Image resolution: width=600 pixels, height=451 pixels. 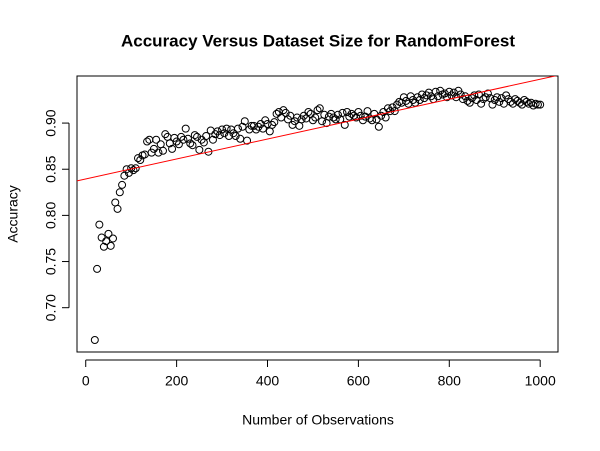 I want to click on y-tick-label: 0.90, so click(x=51, y=122).